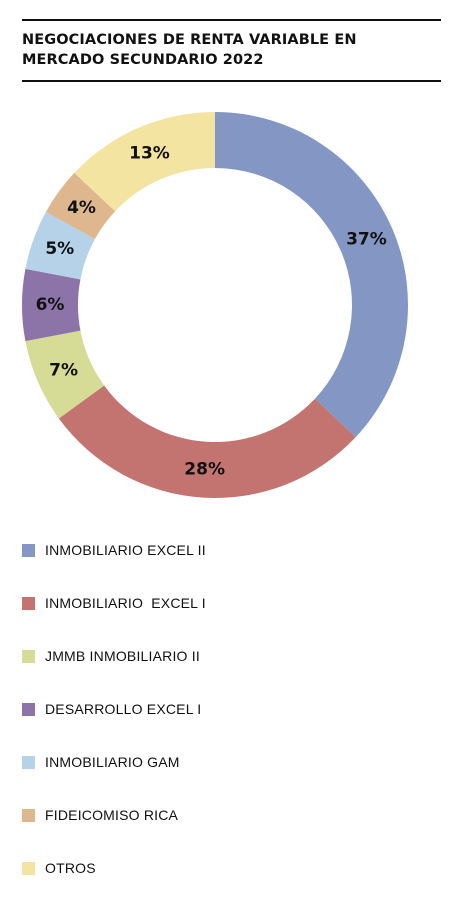  Describe the element at coordinates (204, 470) in the screenshot. I see `slice-value-label-2: 28%` at that location.